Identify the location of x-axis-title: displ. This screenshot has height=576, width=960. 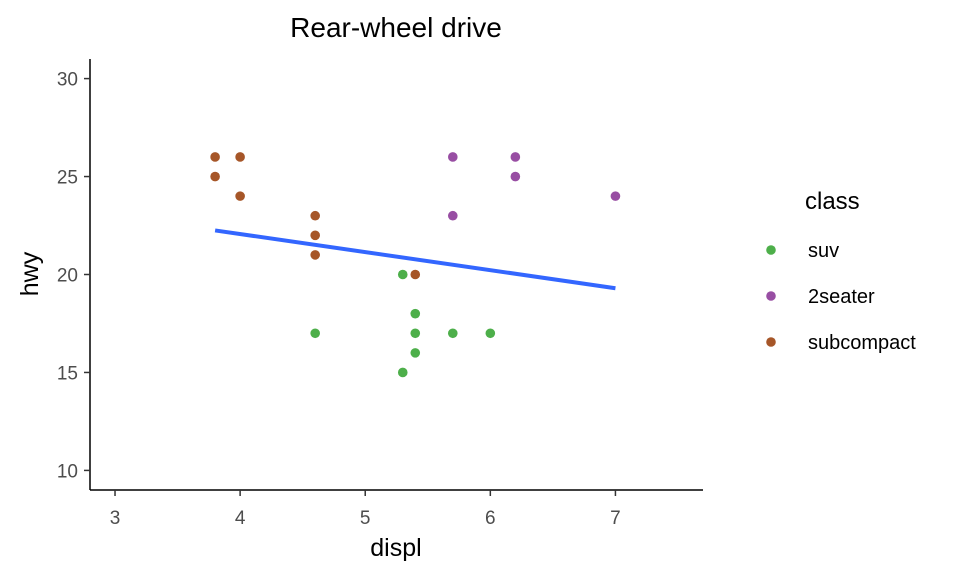
(395, 548).